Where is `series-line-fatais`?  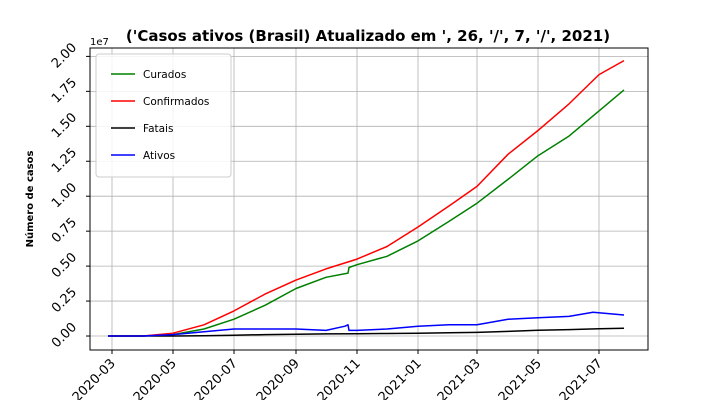 series-line-fatais is located at coordinates (366, 332).